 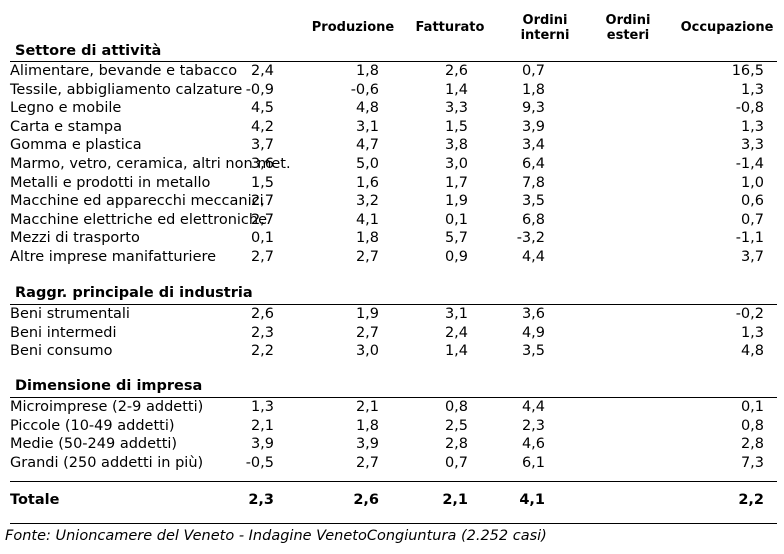 What do you see at coordinates (752, 462) in the screenshot?
I see `cell-occupazione: 7,3` at bounding box center [752, 462].